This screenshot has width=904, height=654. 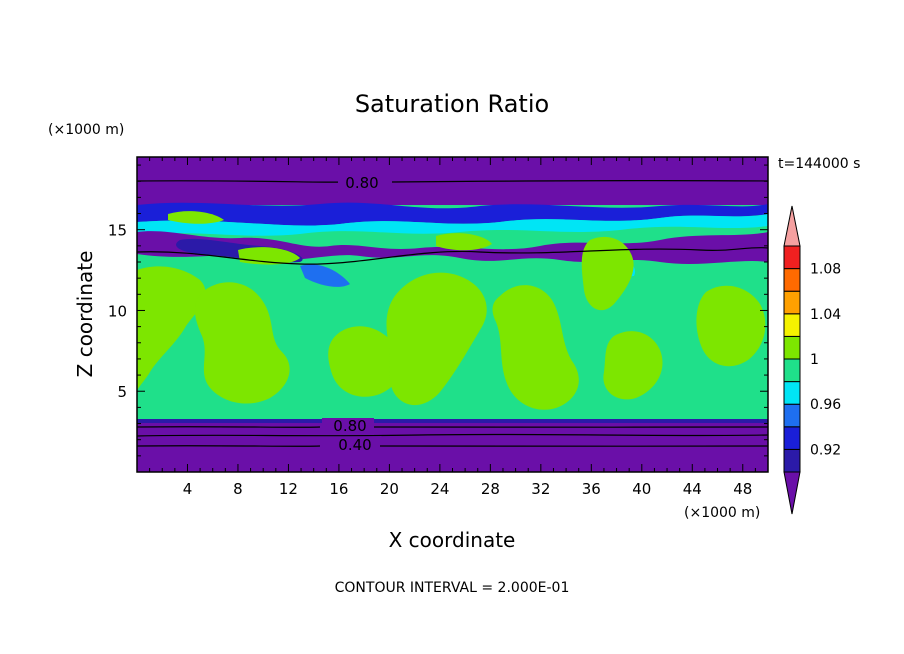 What do you see at coordinates (792, 226) in the screenshot?
I see `colorbar-arrow-high` at bounding box center [792, 226].